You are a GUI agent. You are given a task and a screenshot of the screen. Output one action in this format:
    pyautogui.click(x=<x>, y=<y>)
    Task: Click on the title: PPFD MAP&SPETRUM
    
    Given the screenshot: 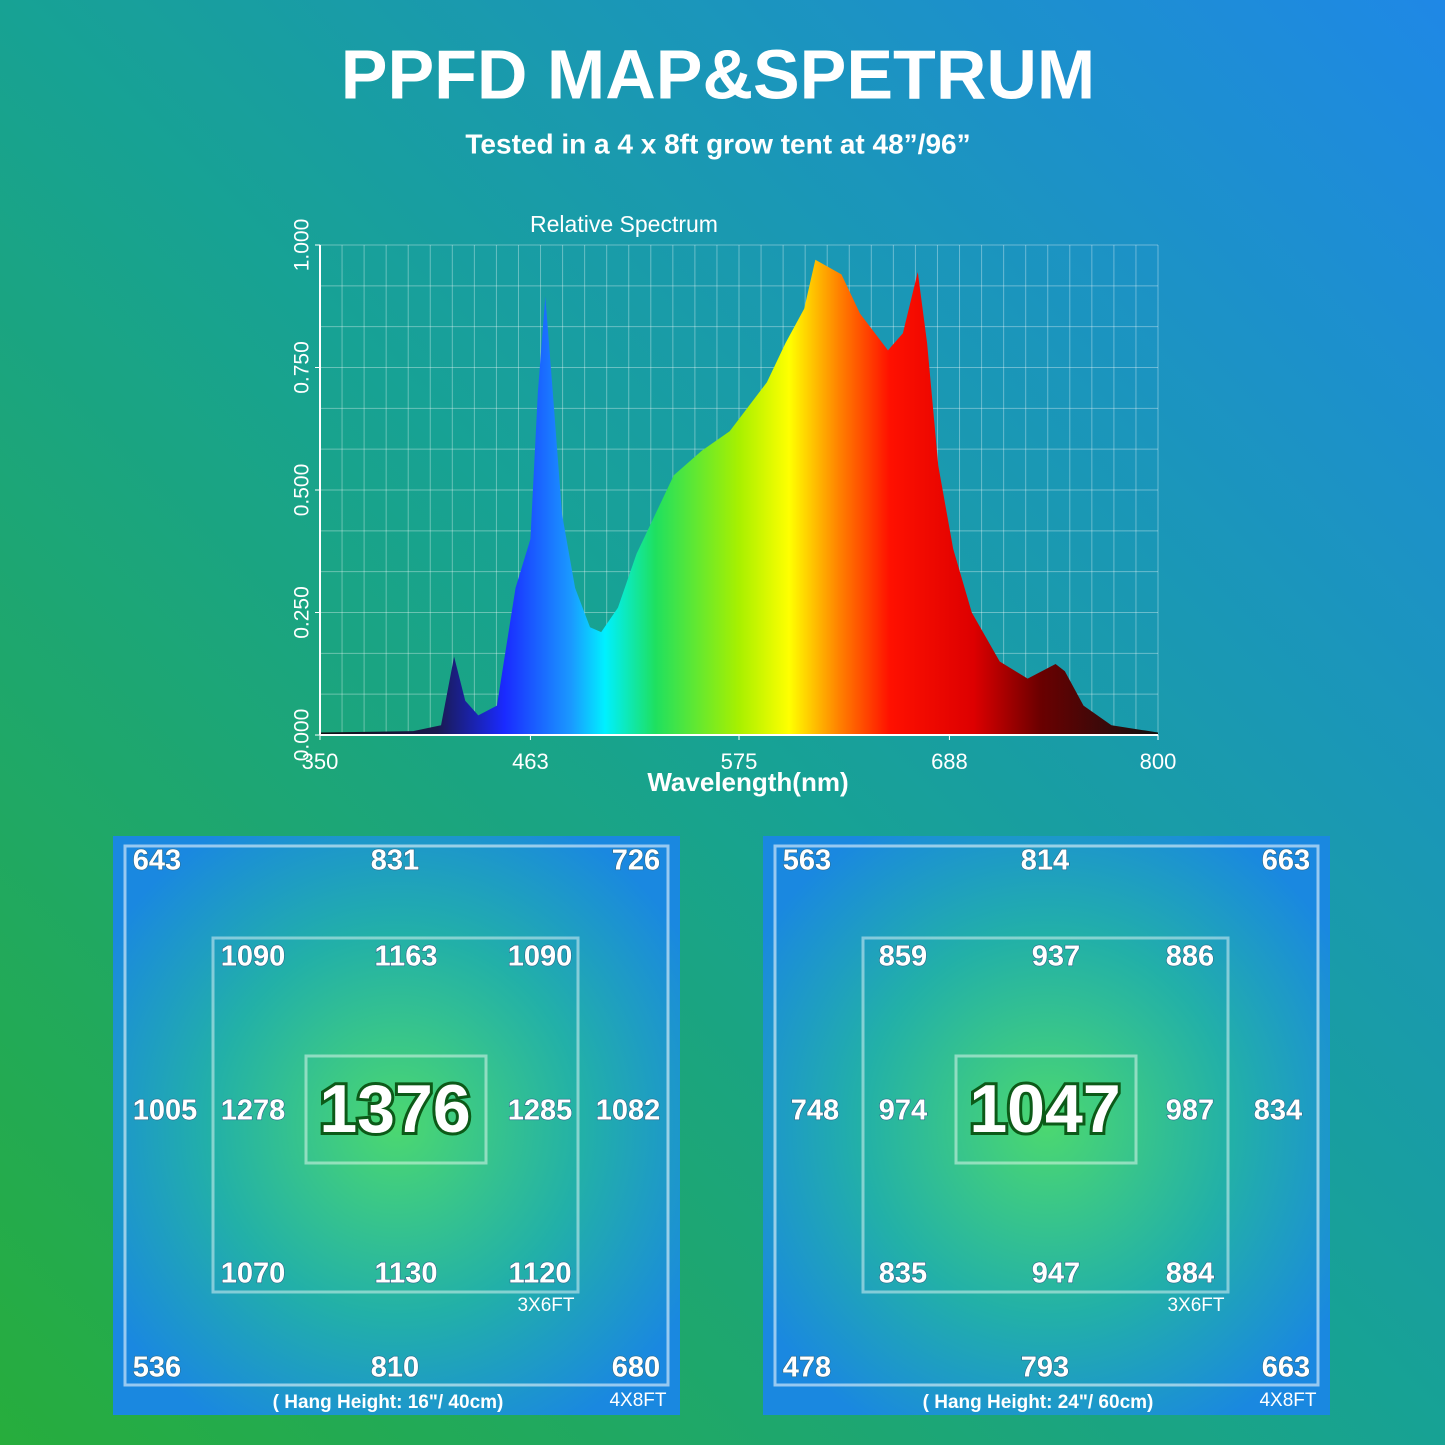 What is the action you would take?
    pyautogui.click(x=718, y=74)
    